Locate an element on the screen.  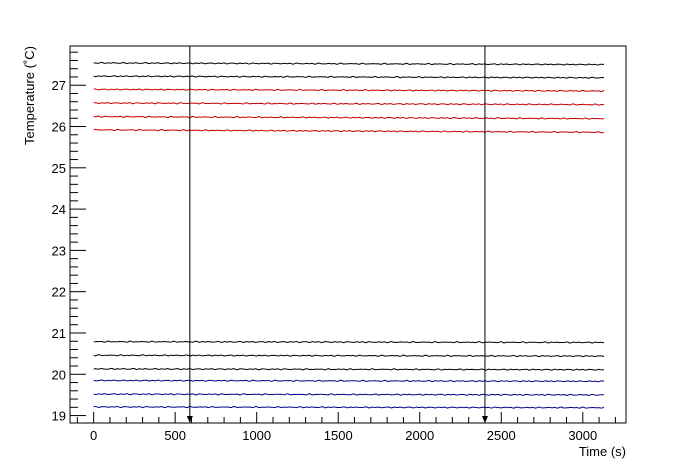
y-tick-label: 23 is located at coordinates (59, 250).